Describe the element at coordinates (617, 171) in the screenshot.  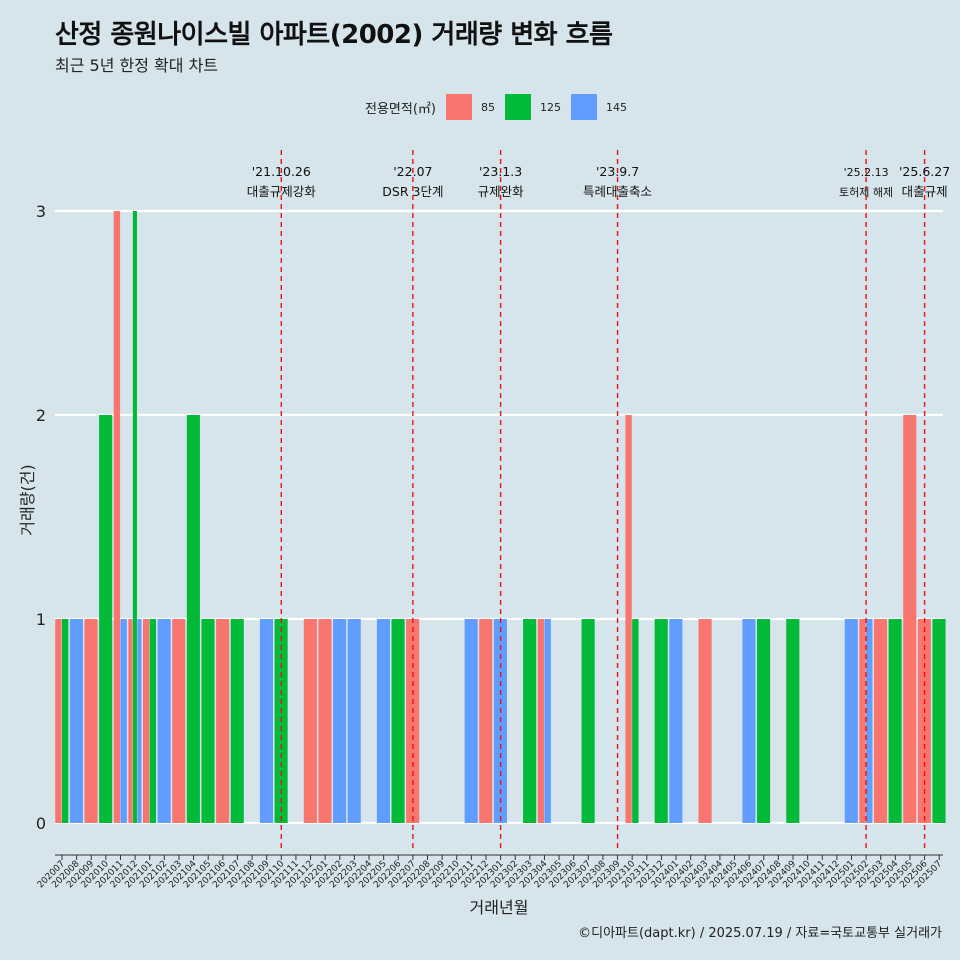
I see `event-date-202309: '23.9.7` at that location.